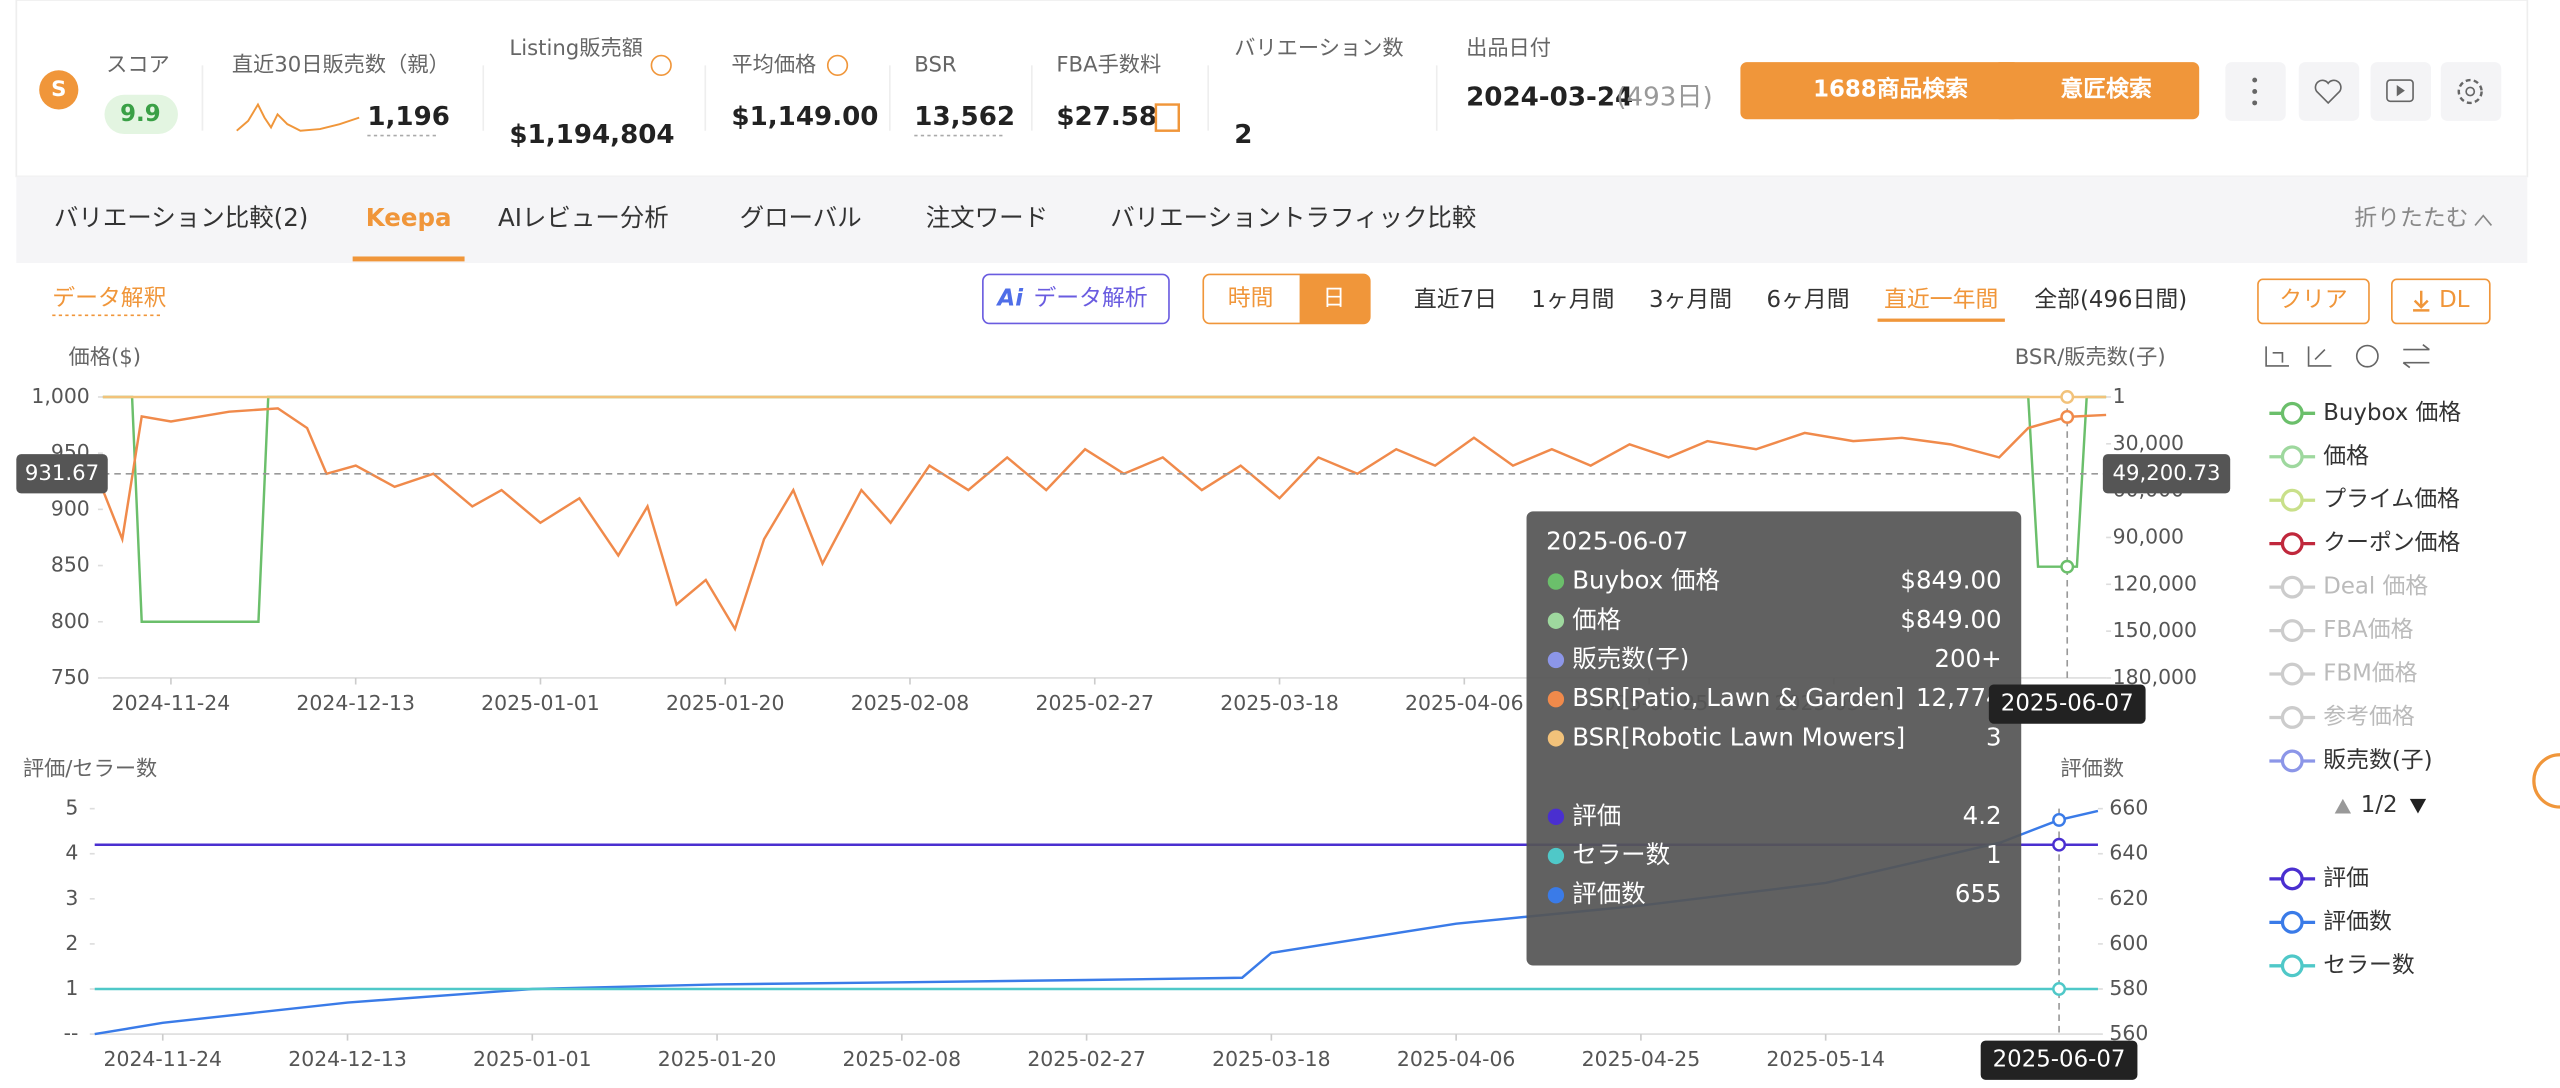 The height and width of the screenshot is (1088, 2560). I want to click on legend-label: 価格, so click(2346, 456).